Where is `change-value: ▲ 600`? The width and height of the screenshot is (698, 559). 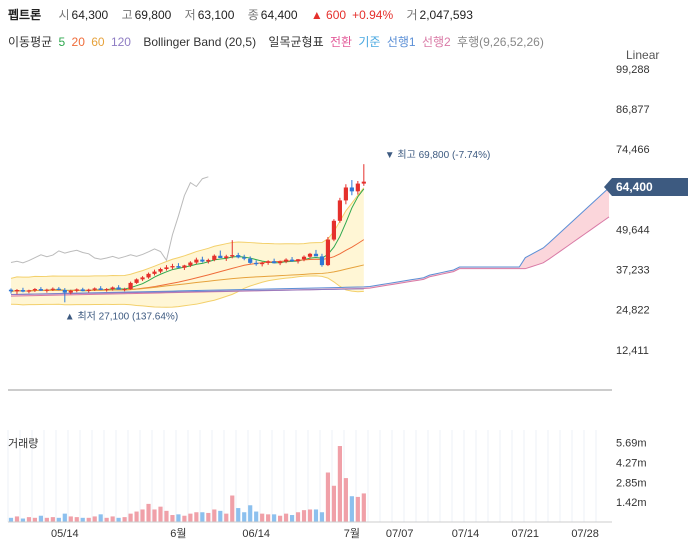
change-value: ▲ 600 is located at coordinates (328, 15).